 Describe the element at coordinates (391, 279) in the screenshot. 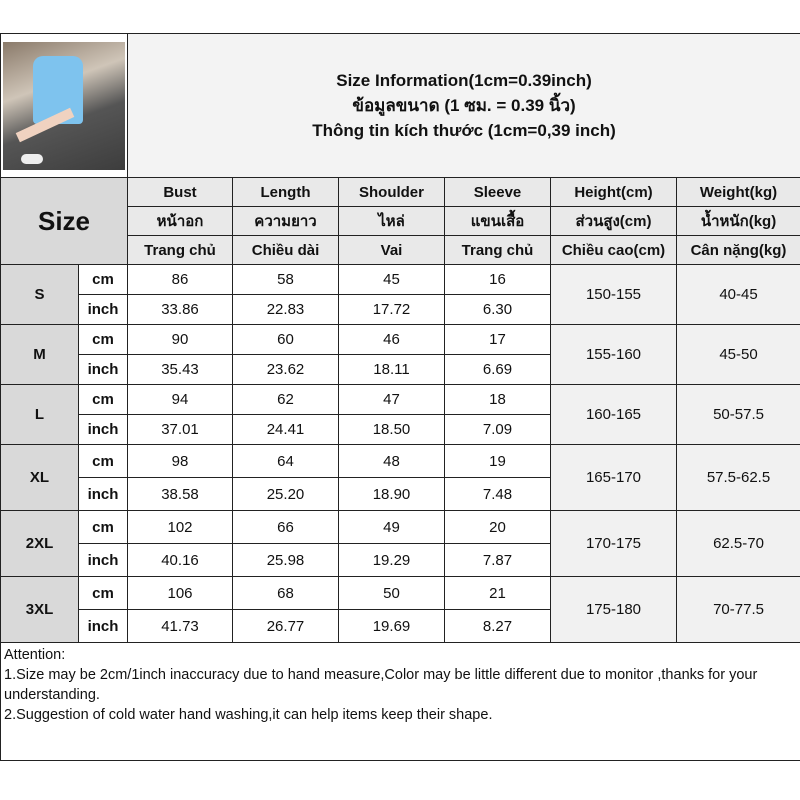

I see `measurement-cell: 45` at that location.